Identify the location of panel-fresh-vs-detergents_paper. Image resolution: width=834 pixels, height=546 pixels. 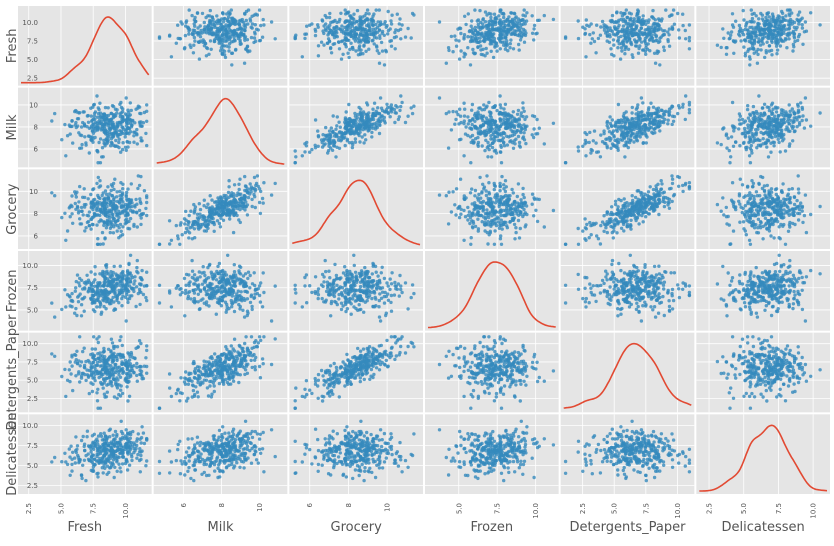
(628, 46).